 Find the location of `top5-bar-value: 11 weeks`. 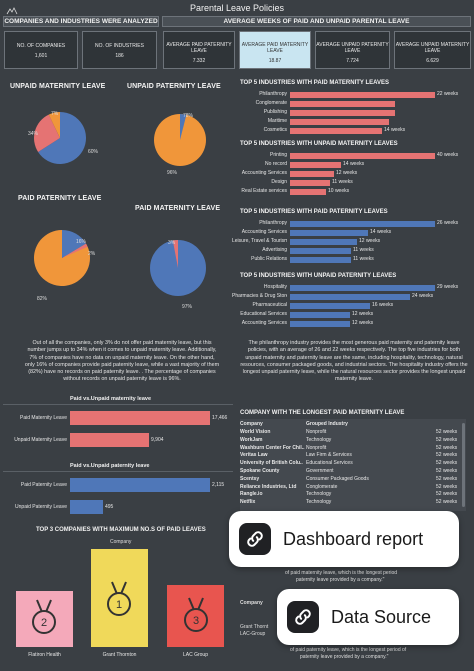

top5-bar-value: 11 weeks is located at coordinates (363, 250).